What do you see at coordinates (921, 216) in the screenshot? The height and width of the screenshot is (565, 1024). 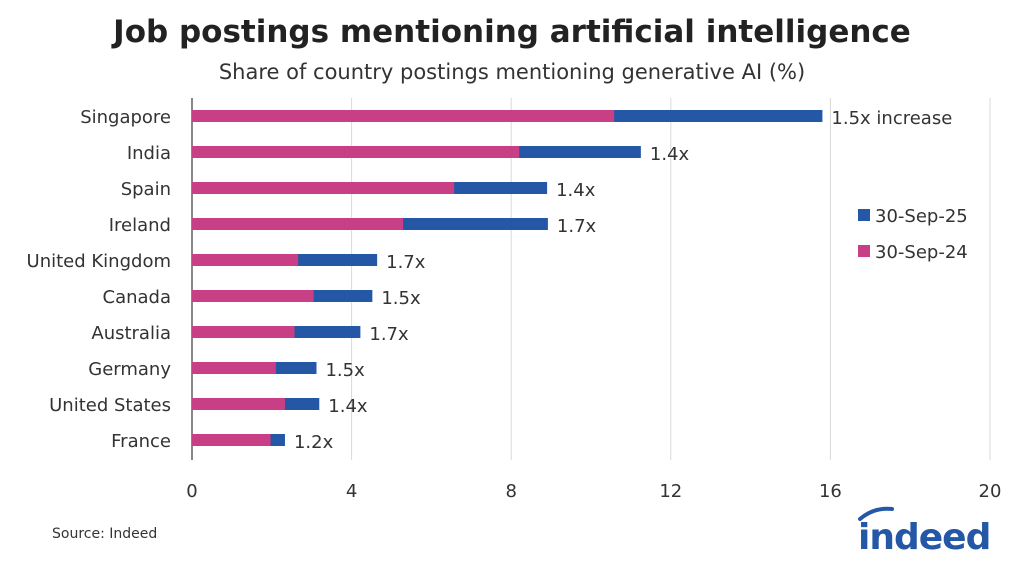 I see `legend-label: 30-Sep-25` at bounding box center [921, 216].